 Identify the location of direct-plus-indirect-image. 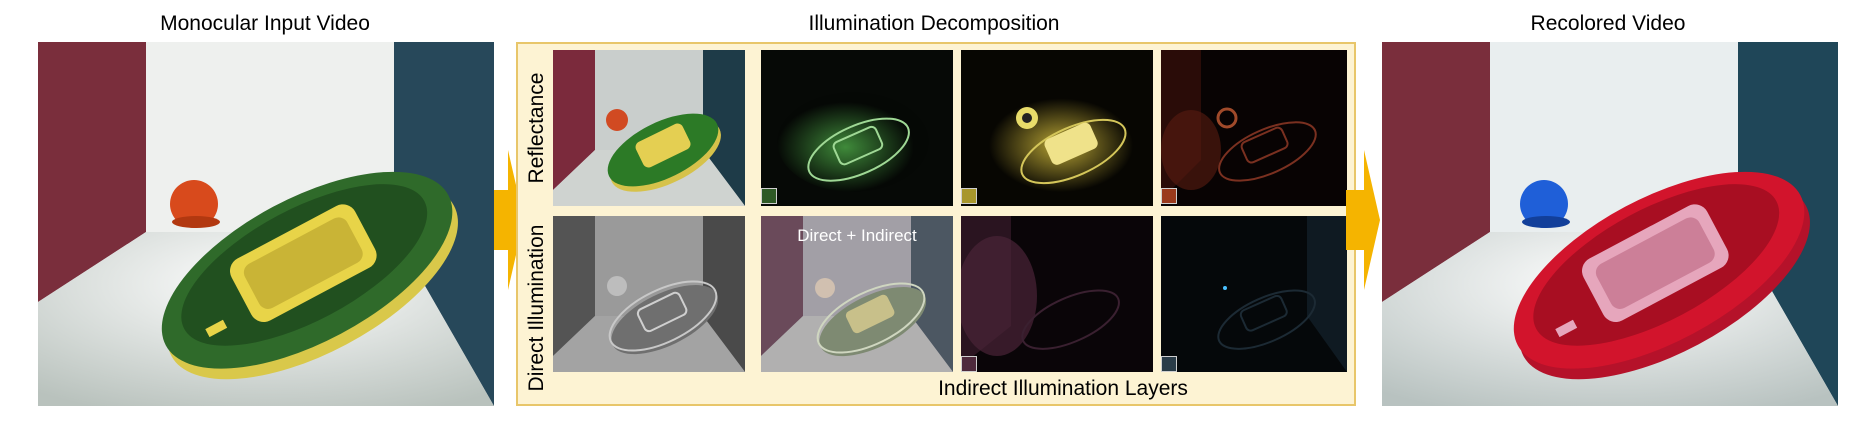
(857, 294).